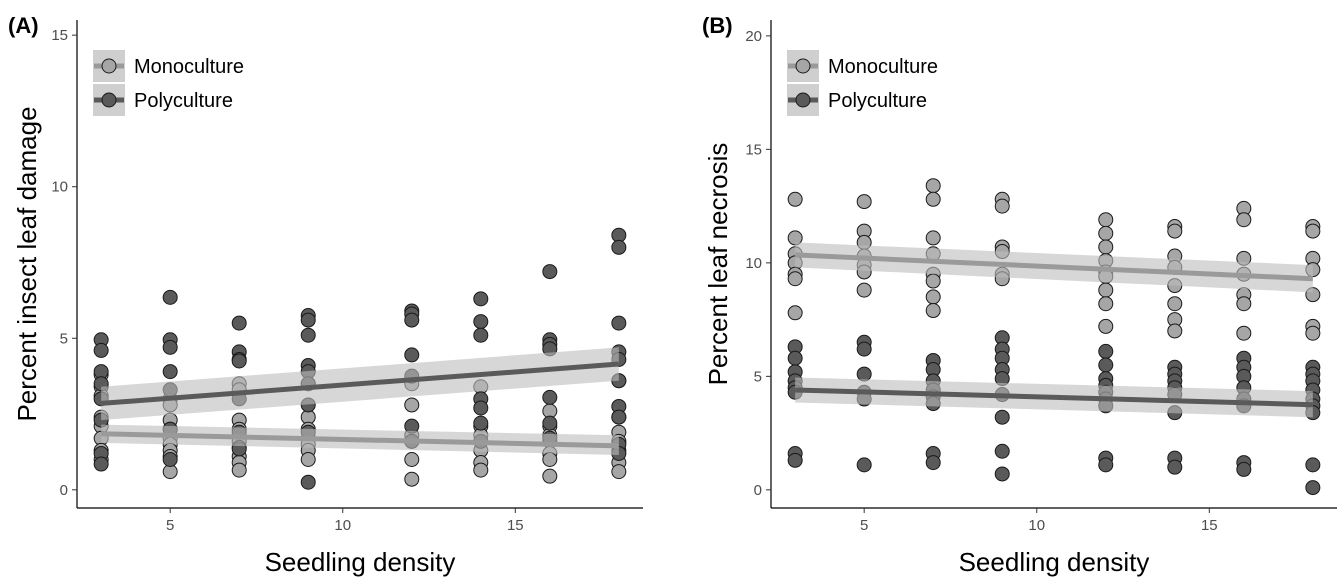 The image size is (1341, 581). Describe the element at coordinates (753, 36) in the screenshot. I see `y-tick-label: 20` at that location.